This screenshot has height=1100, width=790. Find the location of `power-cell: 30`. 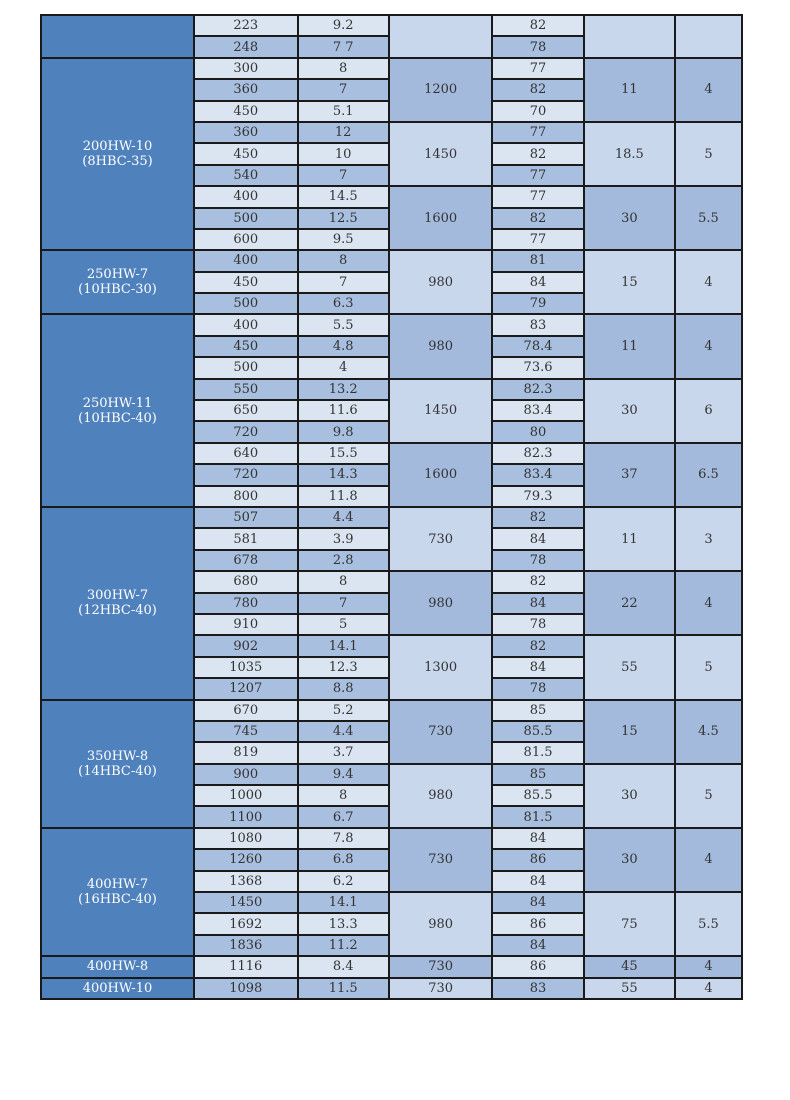

power-cell: 30 is located at coordinates (629, 218).